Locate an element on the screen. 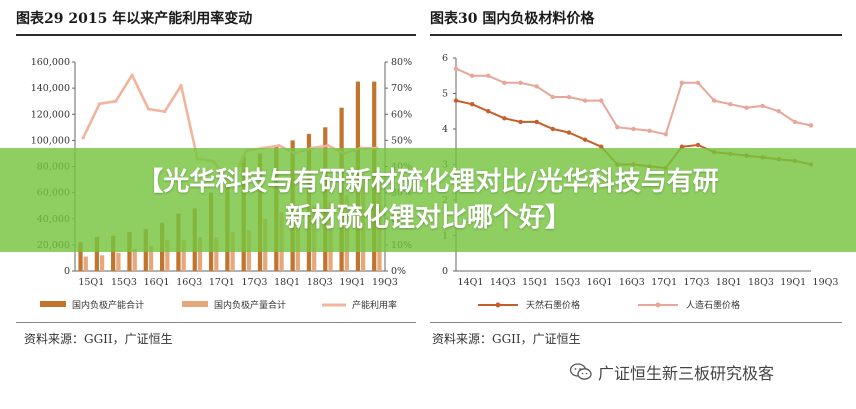 This screenshot has height=409, width=856. chart1-legend-output: 国内负极产量合计 is located at coordinates (250, 305).